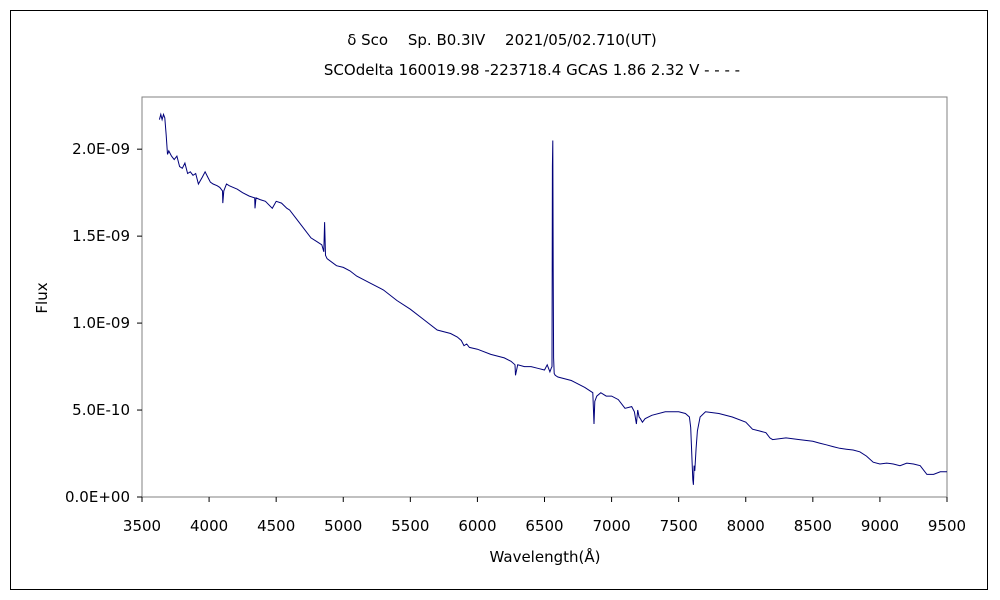  I want to click on x-tick-label: 6000, so click(477, 526).